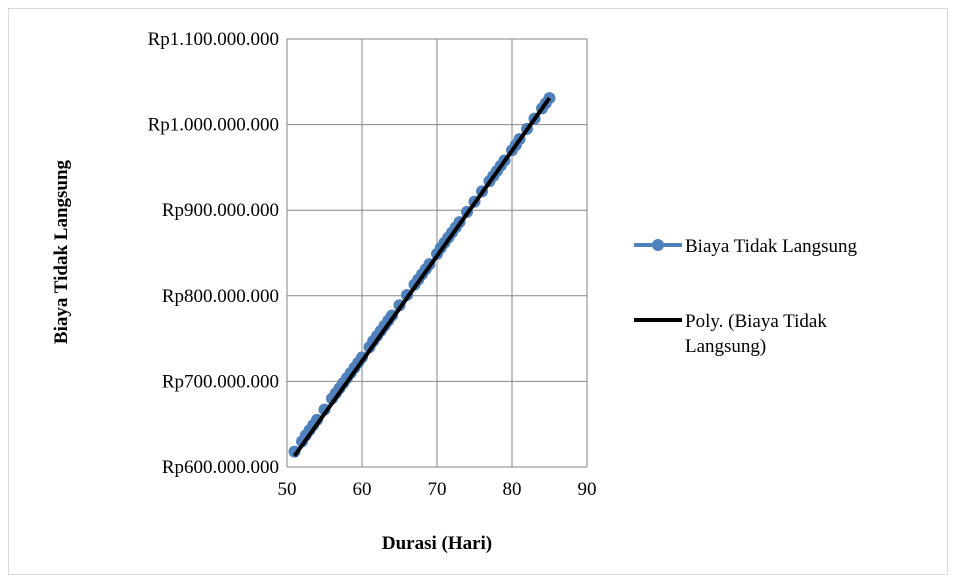 This screenshot has width=957, height=581. I want to click on y-tick-label: Rp600.000.000, so click(220, 467).